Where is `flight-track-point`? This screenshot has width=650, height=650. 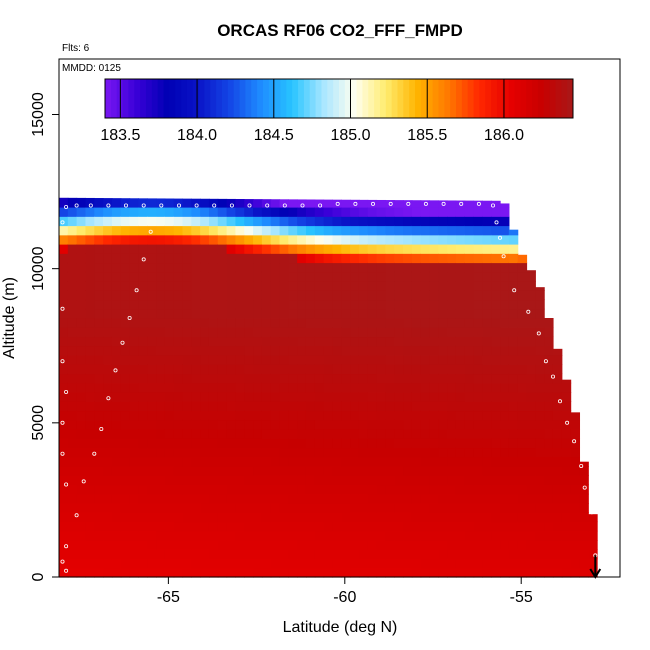 flight-track-point is located at coordinates (267, 205).